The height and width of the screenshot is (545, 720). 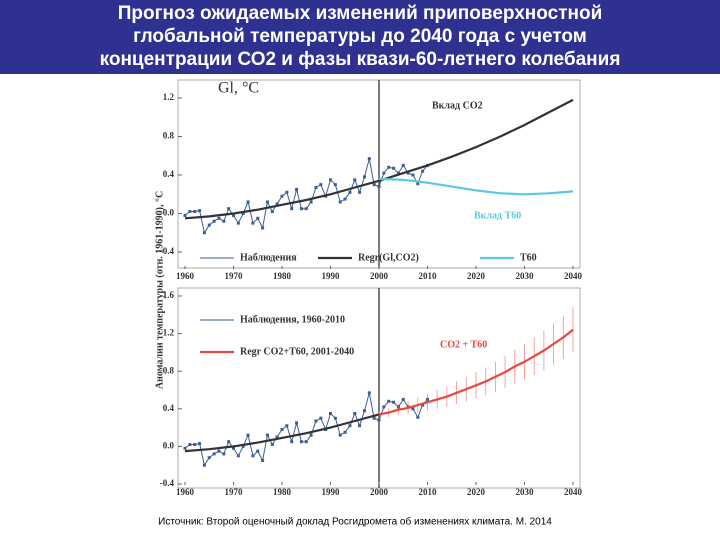 What do you see at coordinates (169, 213) in the screenshot?
I see `y-tick-label: 0.0` at bounding box center [169, 213].